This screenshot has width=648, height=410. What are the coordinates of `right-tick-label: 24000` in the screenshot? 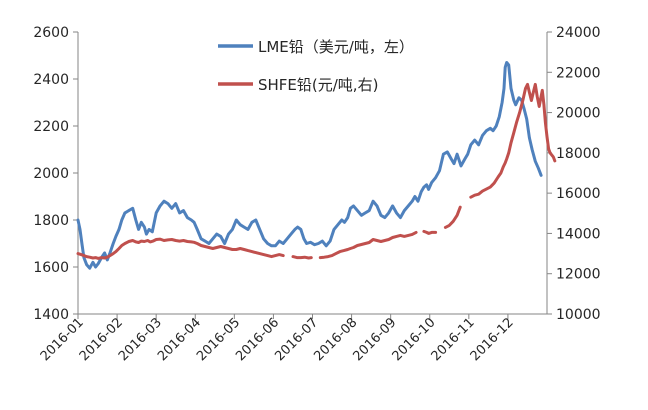 It's located at (578, 33).